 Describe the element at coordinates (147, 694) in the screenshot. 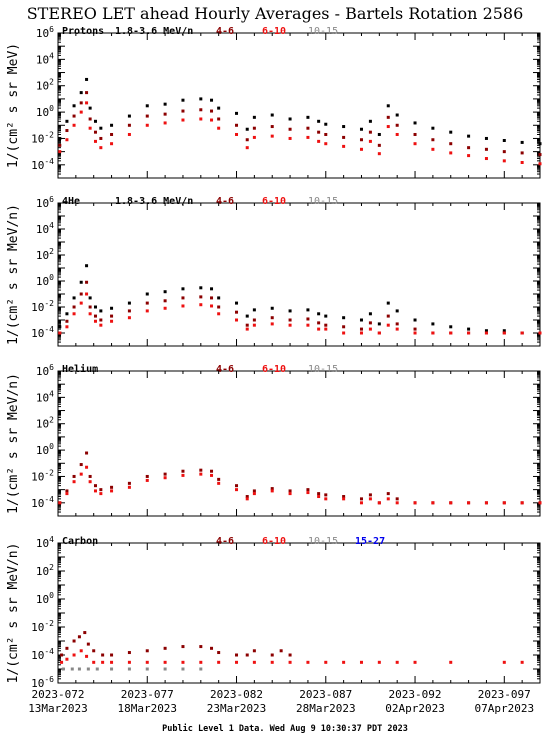

I see `x-tick-label: 2023-077` at that location.